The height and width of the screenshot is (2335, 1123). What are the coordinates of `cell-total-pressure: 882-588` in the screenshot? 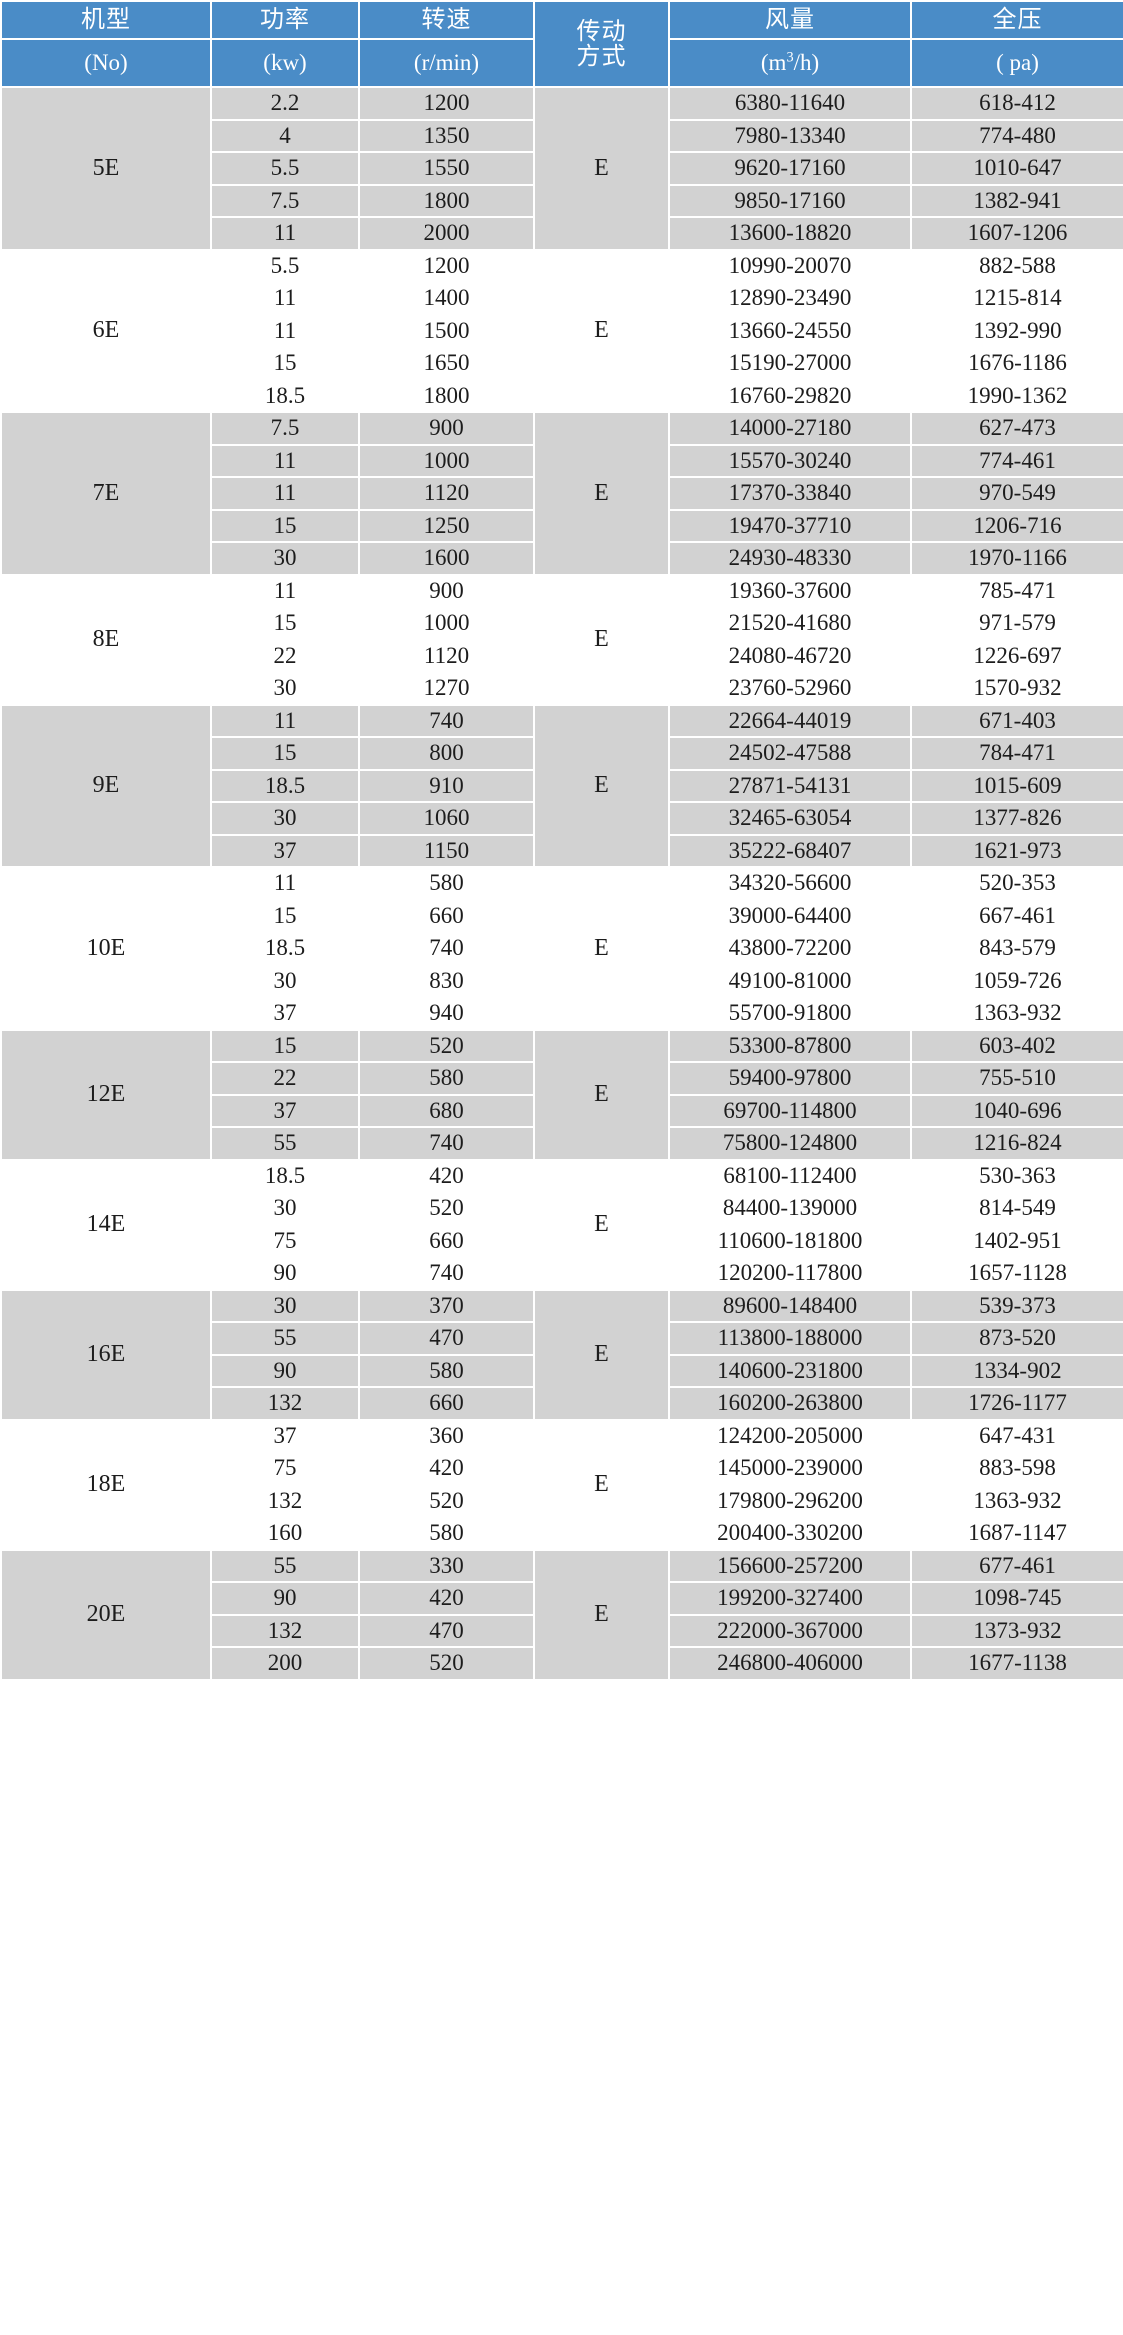 It's located at (1016, 265).